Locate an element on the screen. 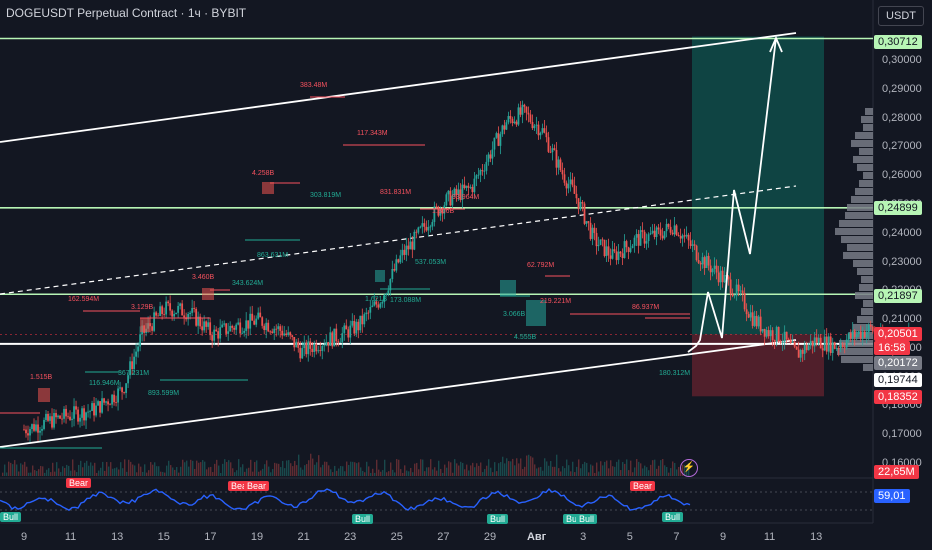 The image size is (932, 550). currency-button: USDT is located at coordinates (901, 16).